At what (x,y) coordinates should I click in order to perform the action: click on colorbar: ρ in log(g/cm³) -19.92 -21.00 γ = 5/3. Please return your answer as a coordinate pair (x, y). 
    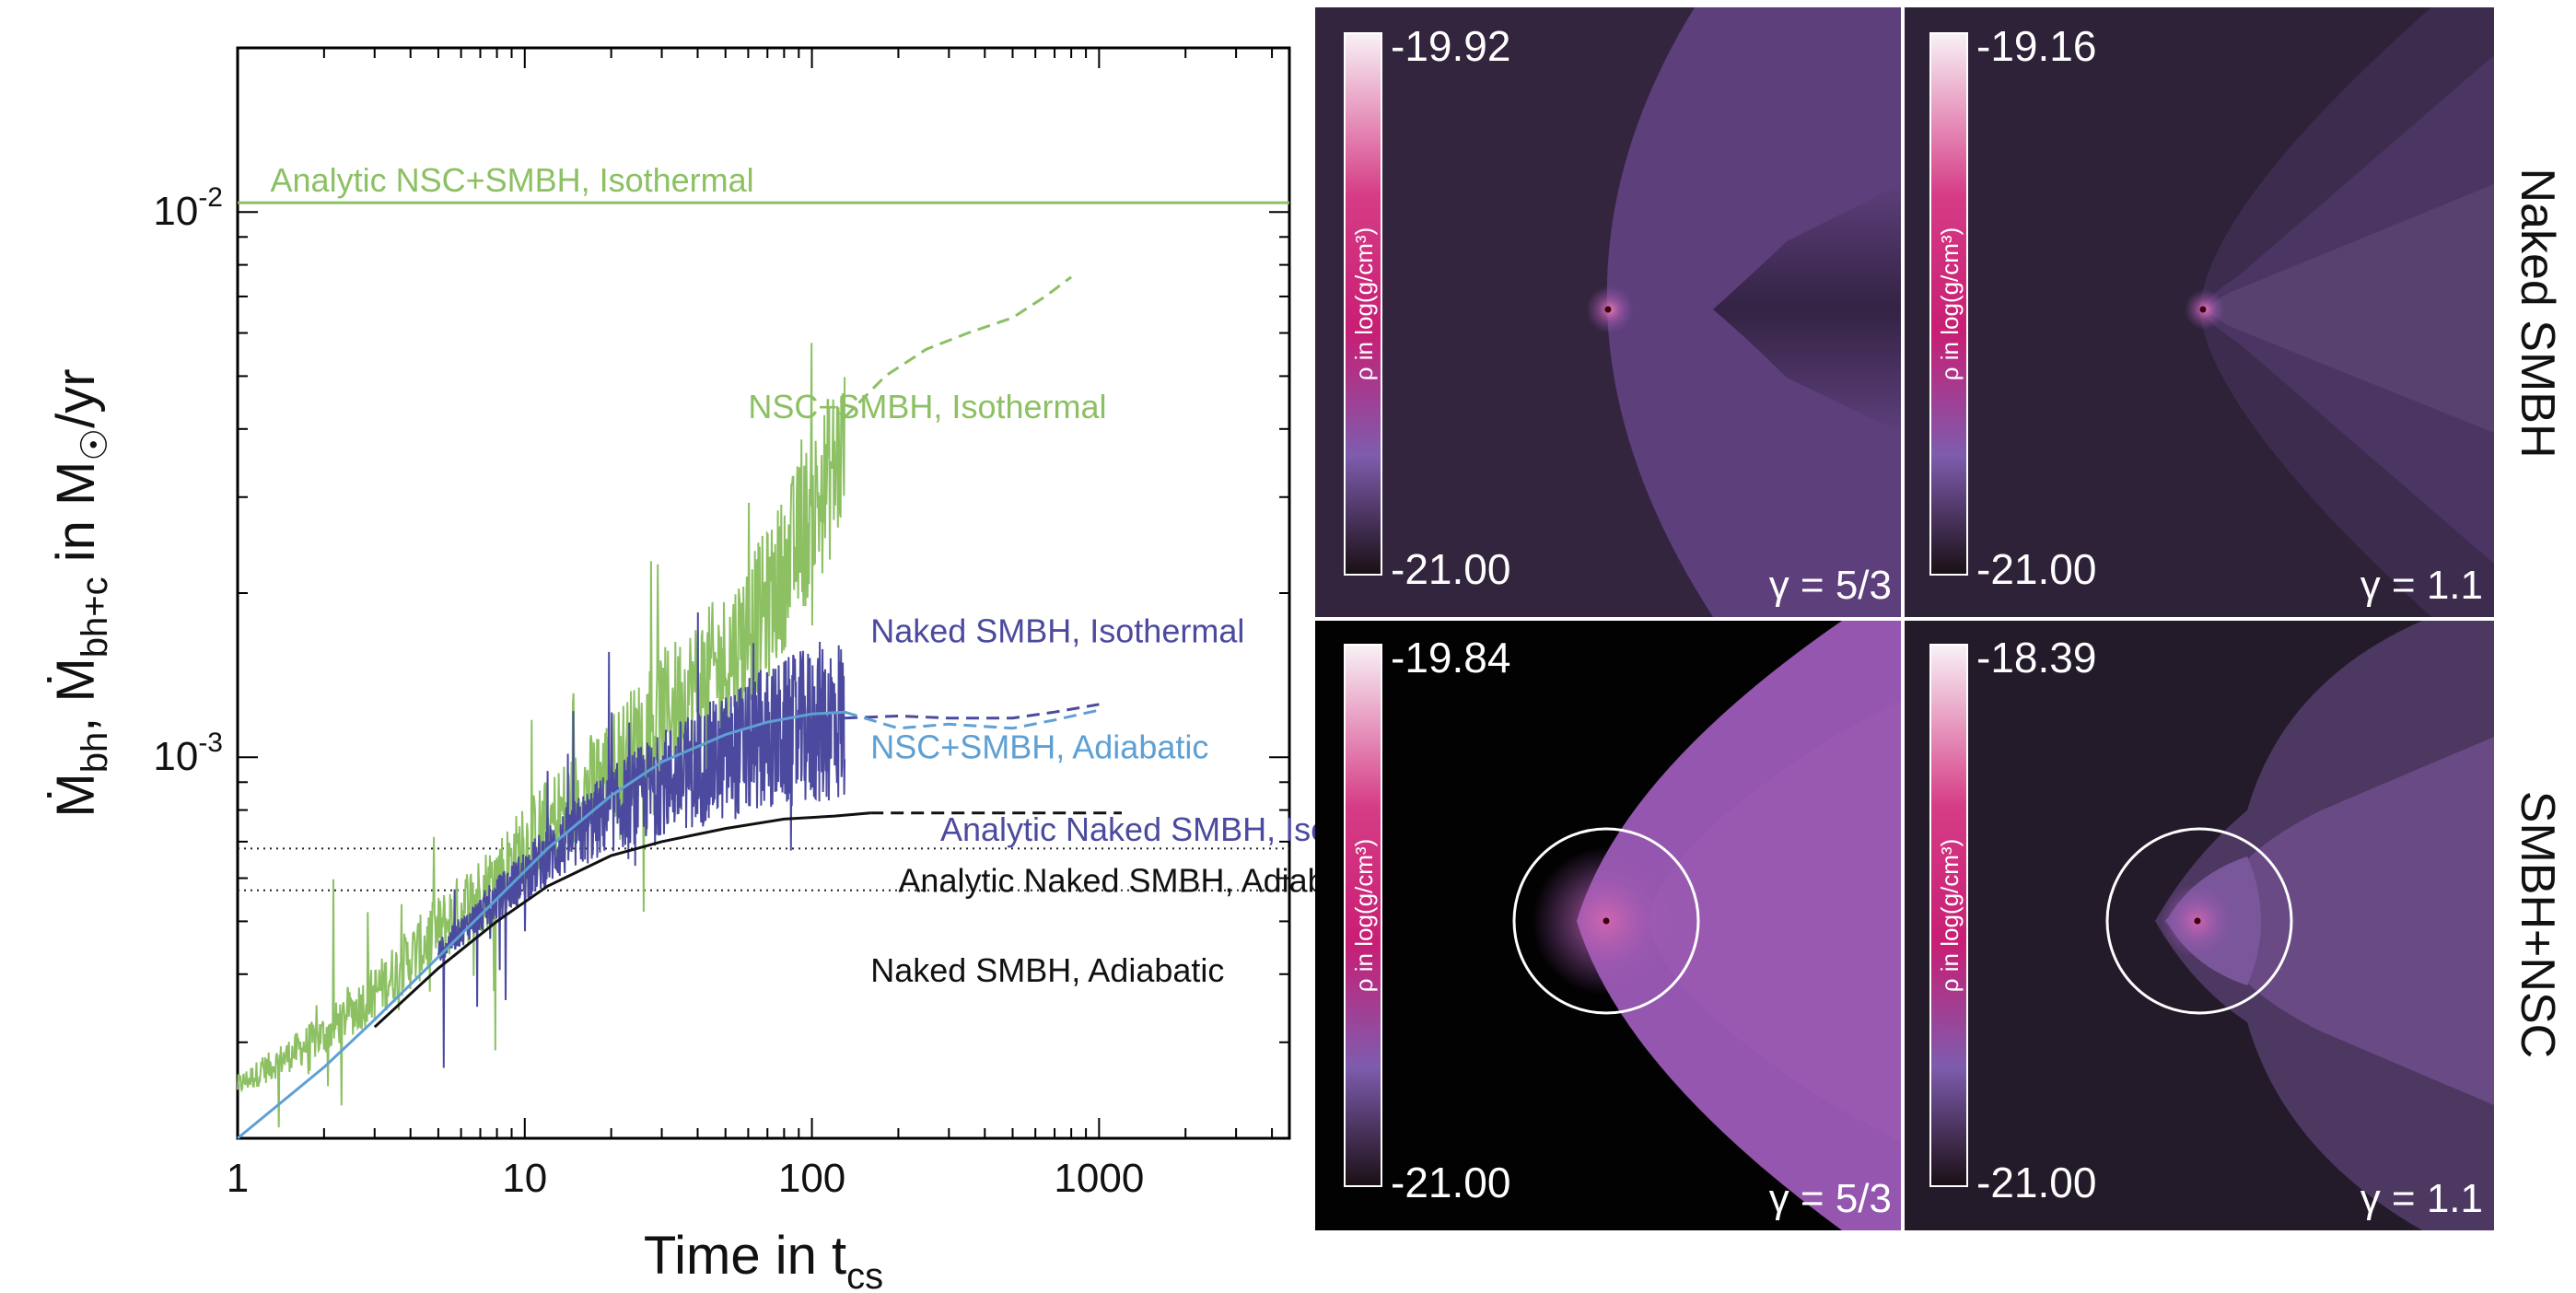
    Looking at the image, I should click on (1618, 315).